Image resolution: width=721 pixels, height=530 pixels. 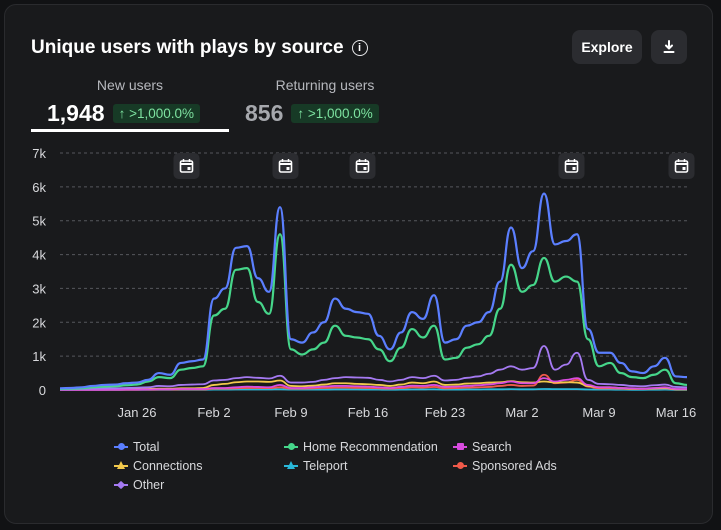 What do you see at coordinates (370, 447) in the screenshot?
I see `legend-label: Home Recommendation` at bounding box center [370, 447].